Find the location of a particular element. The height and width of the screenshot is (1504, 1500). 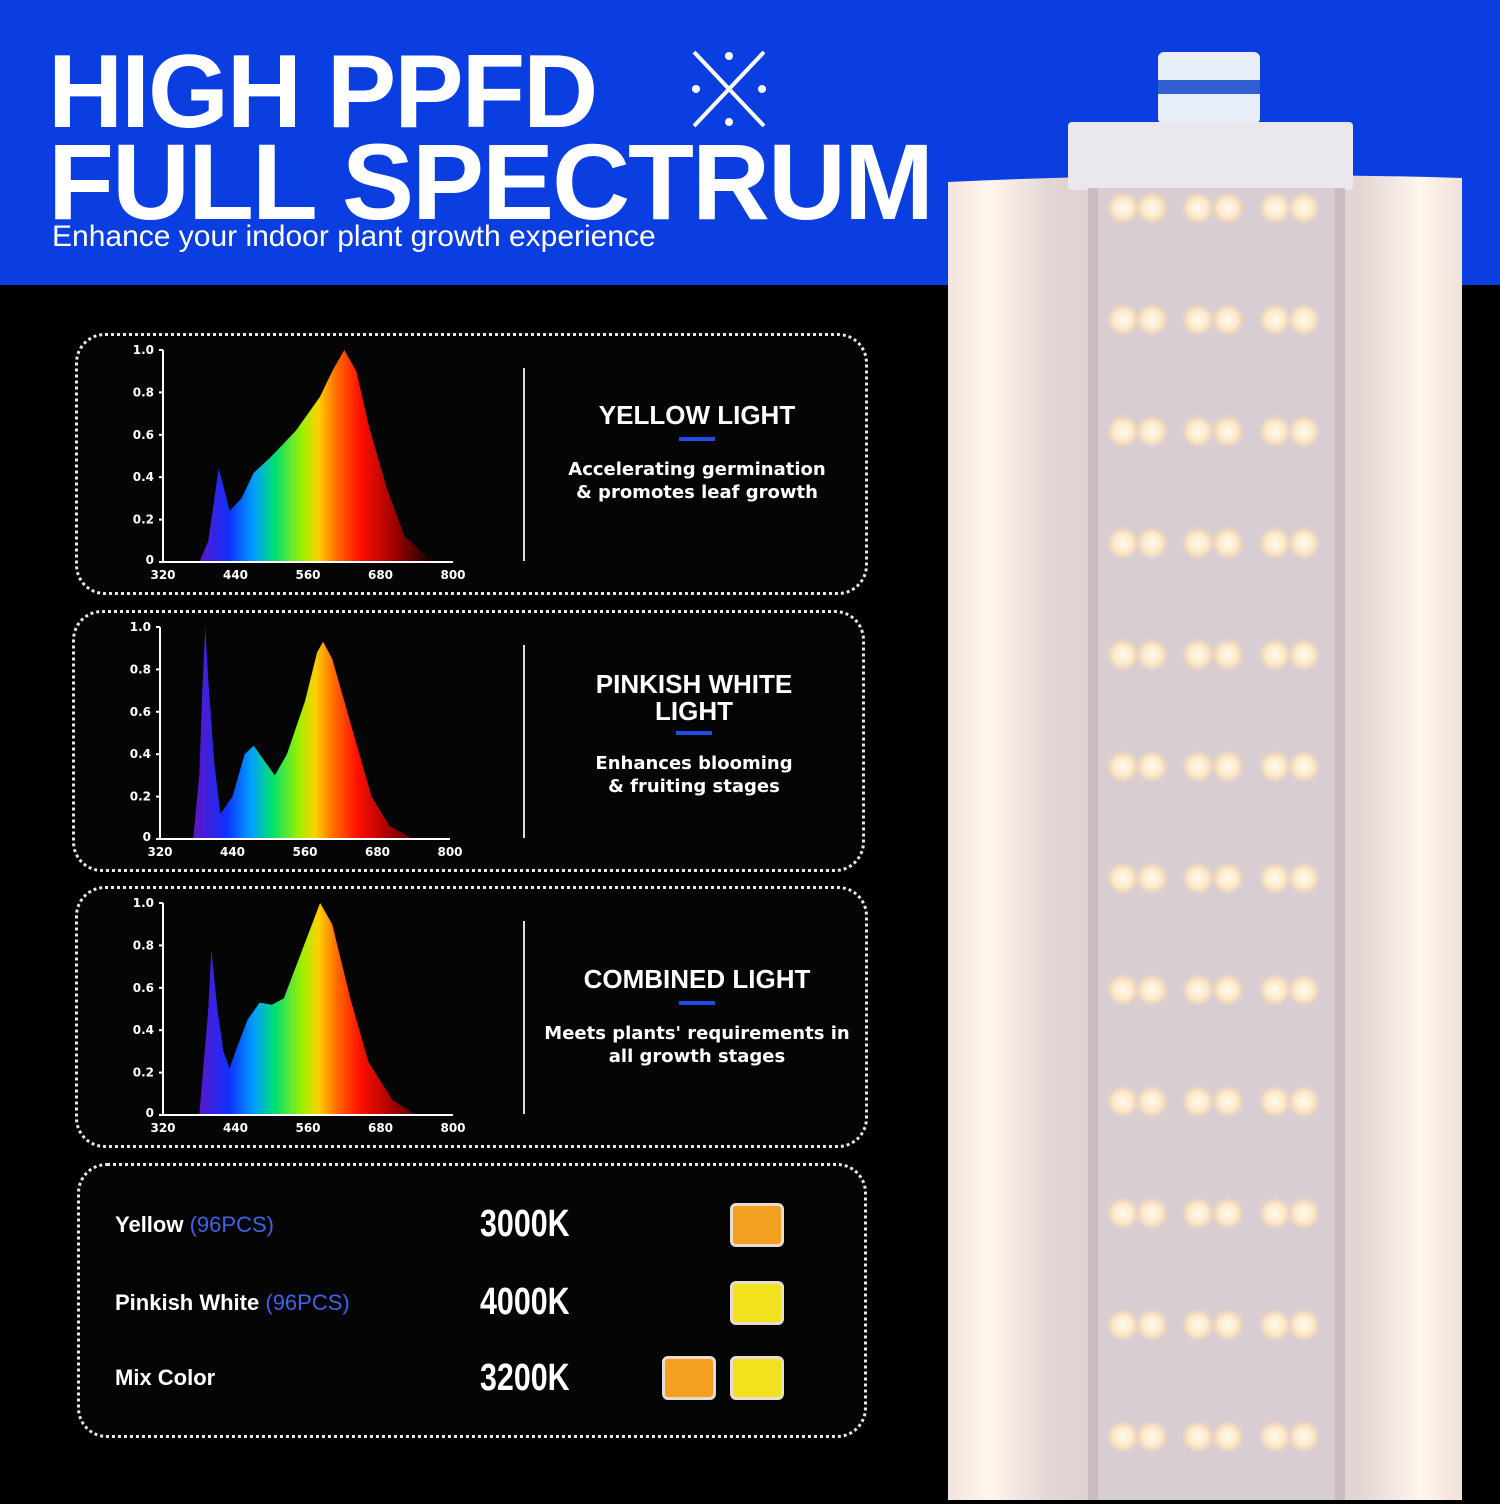

x-tick-label: 440 is located at coordinates (235, 575).